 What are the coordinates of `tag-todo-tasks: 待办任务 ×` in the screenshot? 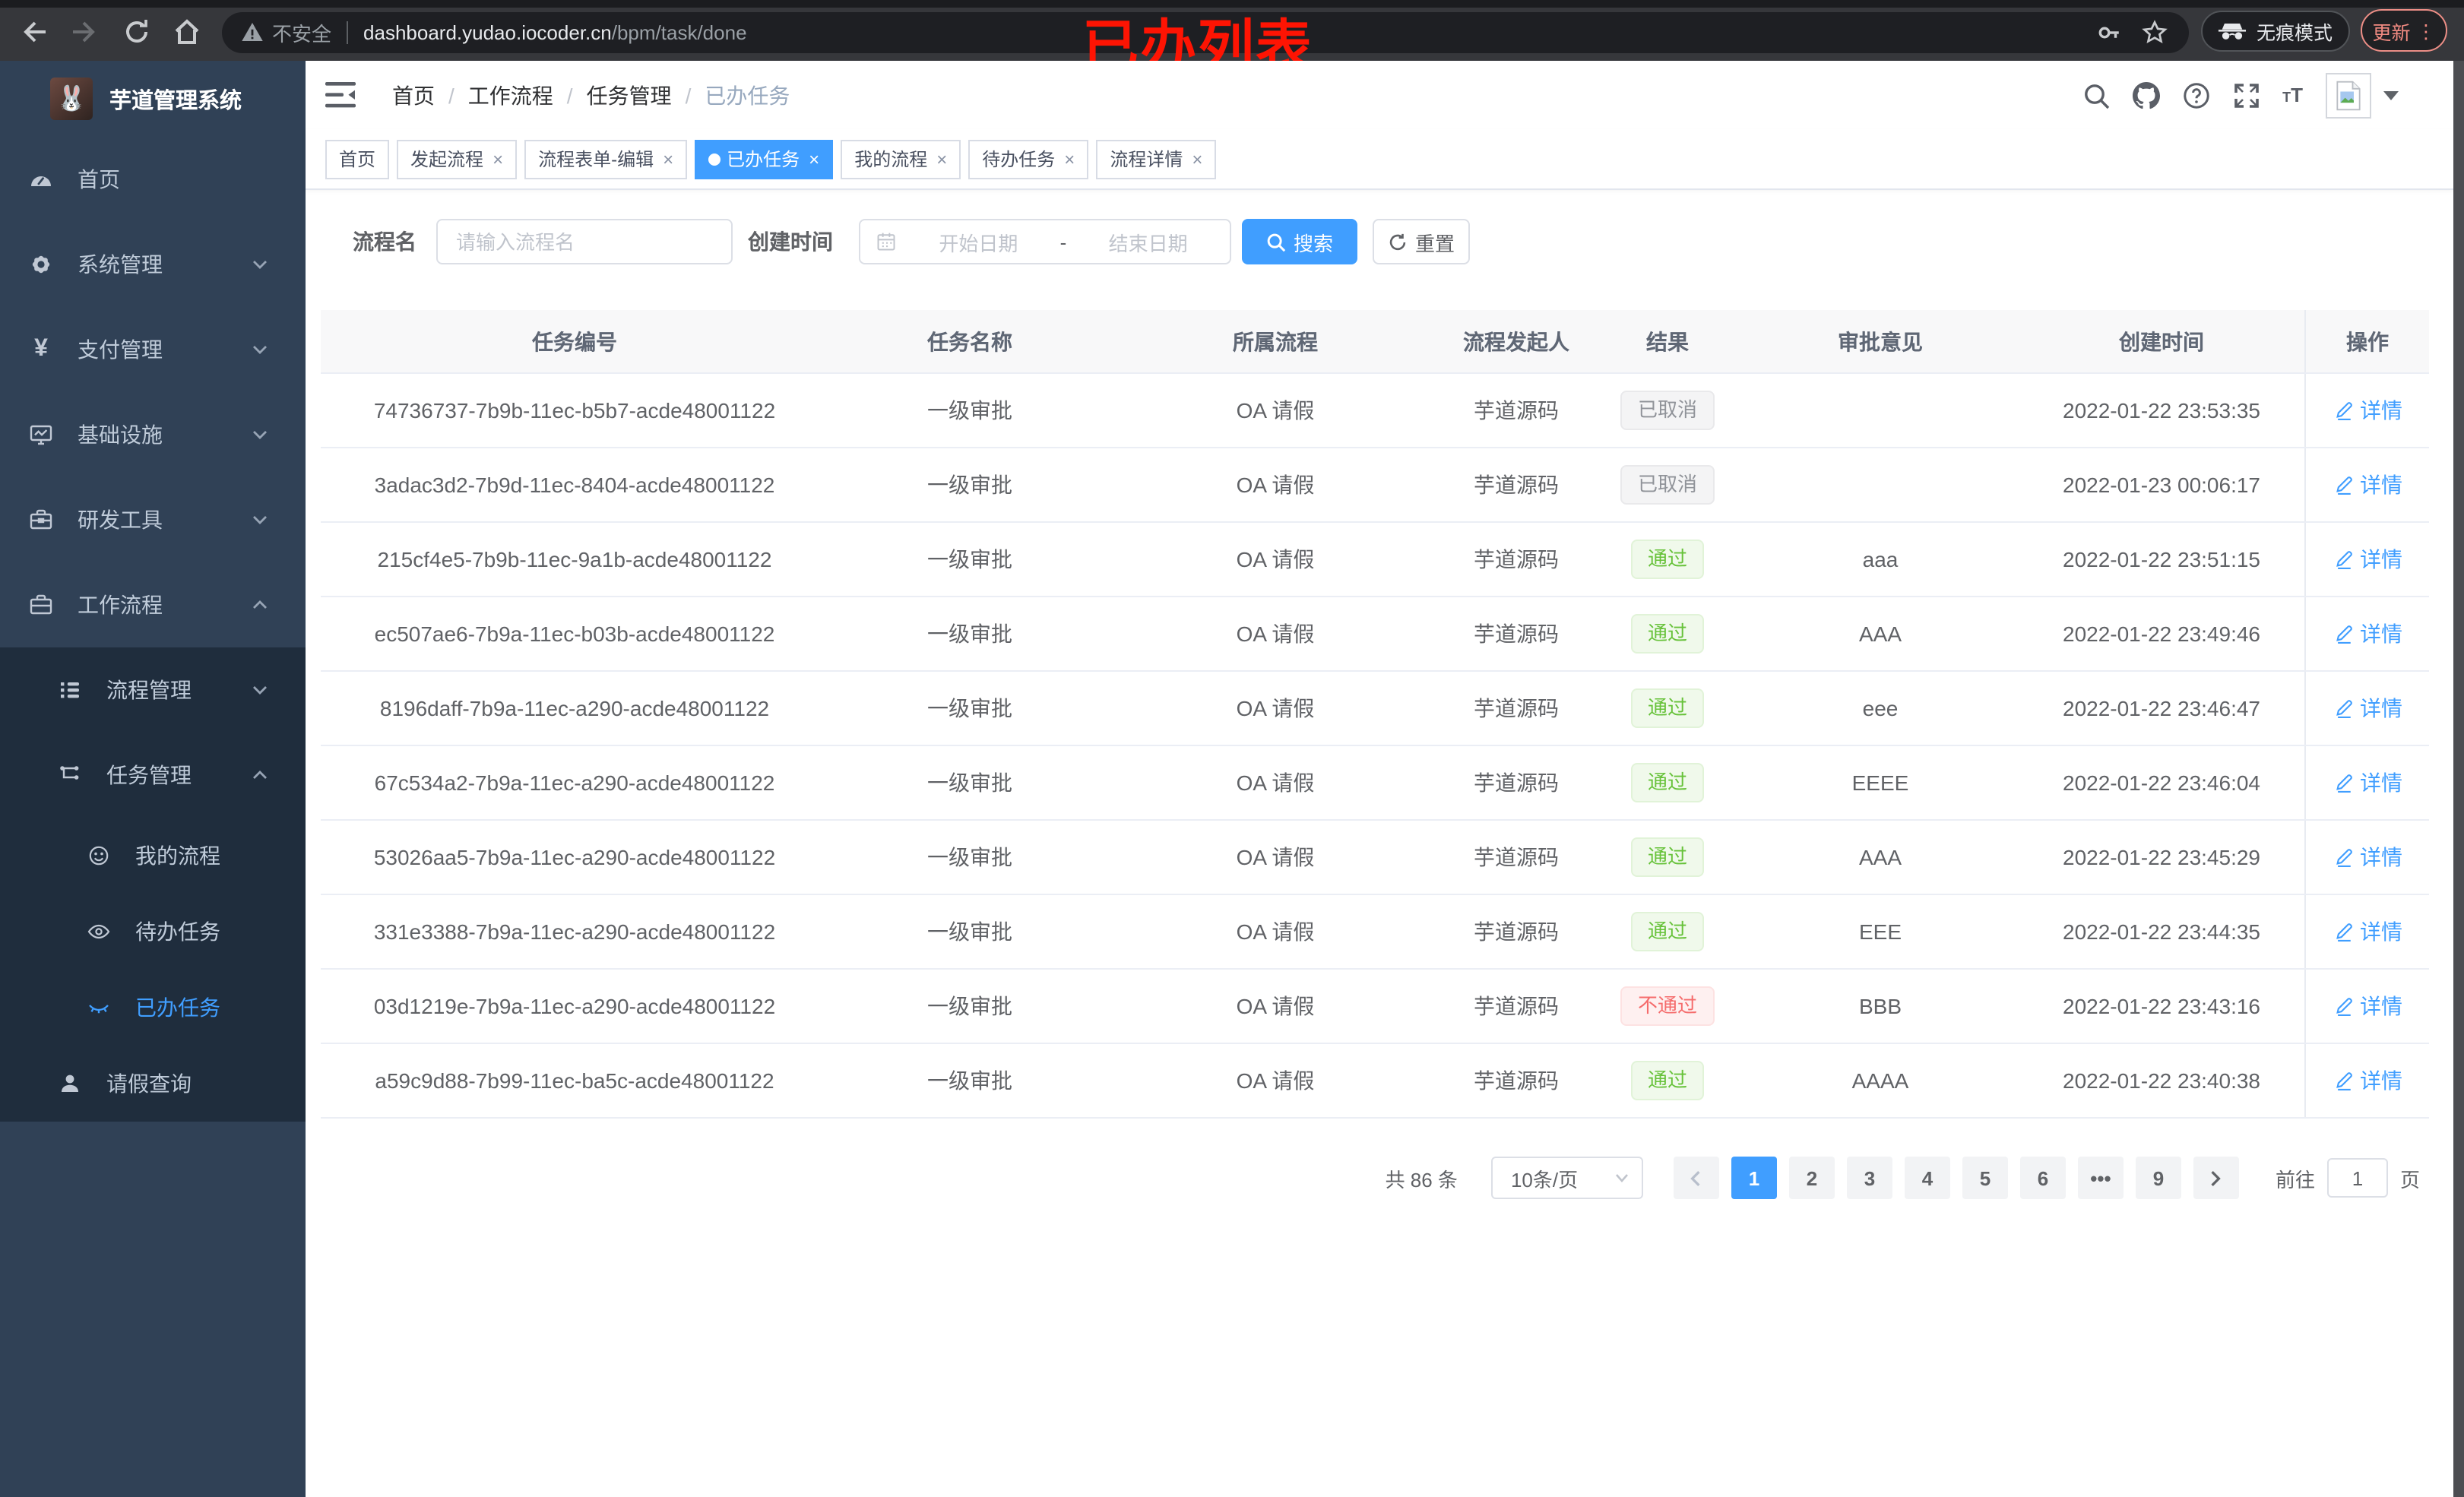 It's located at (1028, 159).